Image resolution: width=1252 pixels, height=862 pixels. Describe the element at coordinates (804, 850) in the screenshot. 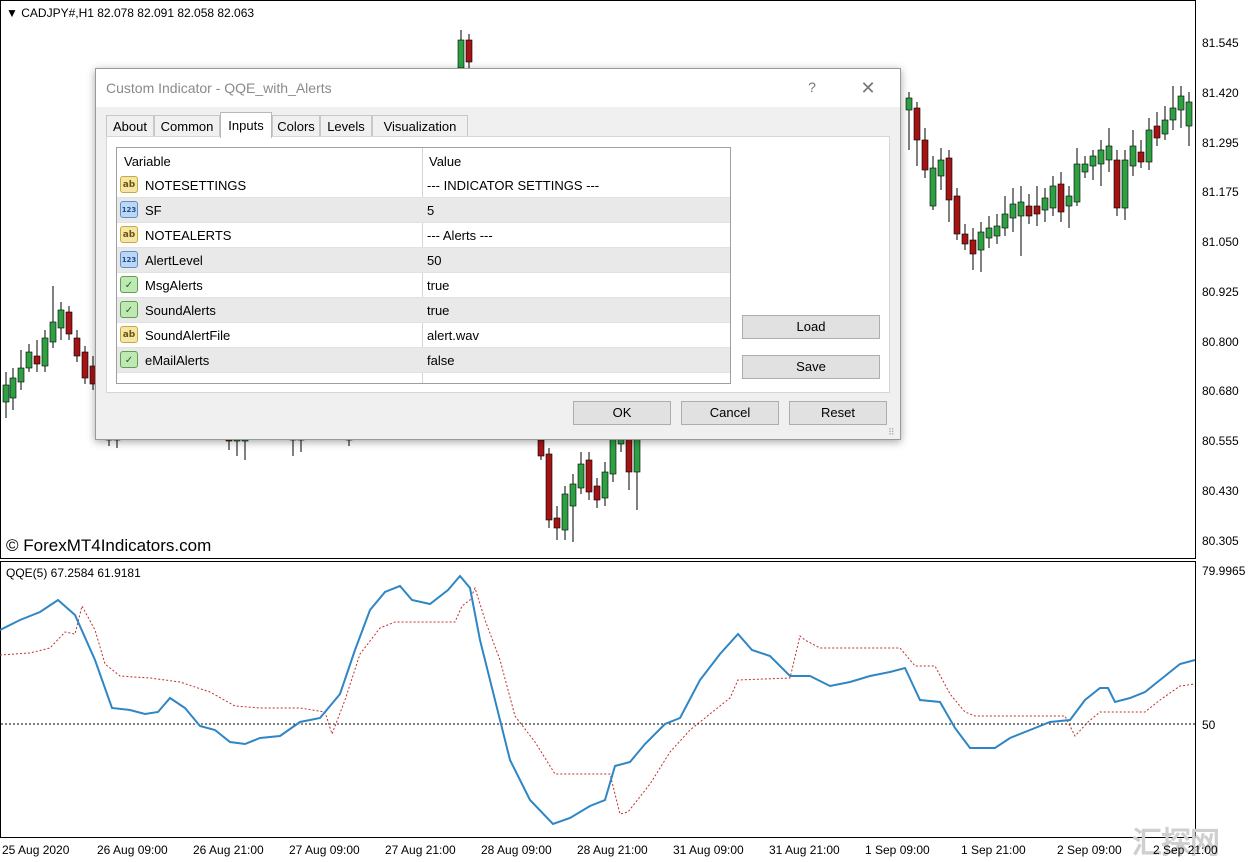

I see `time-axis-label: 31 Aug 21:00` at that location.